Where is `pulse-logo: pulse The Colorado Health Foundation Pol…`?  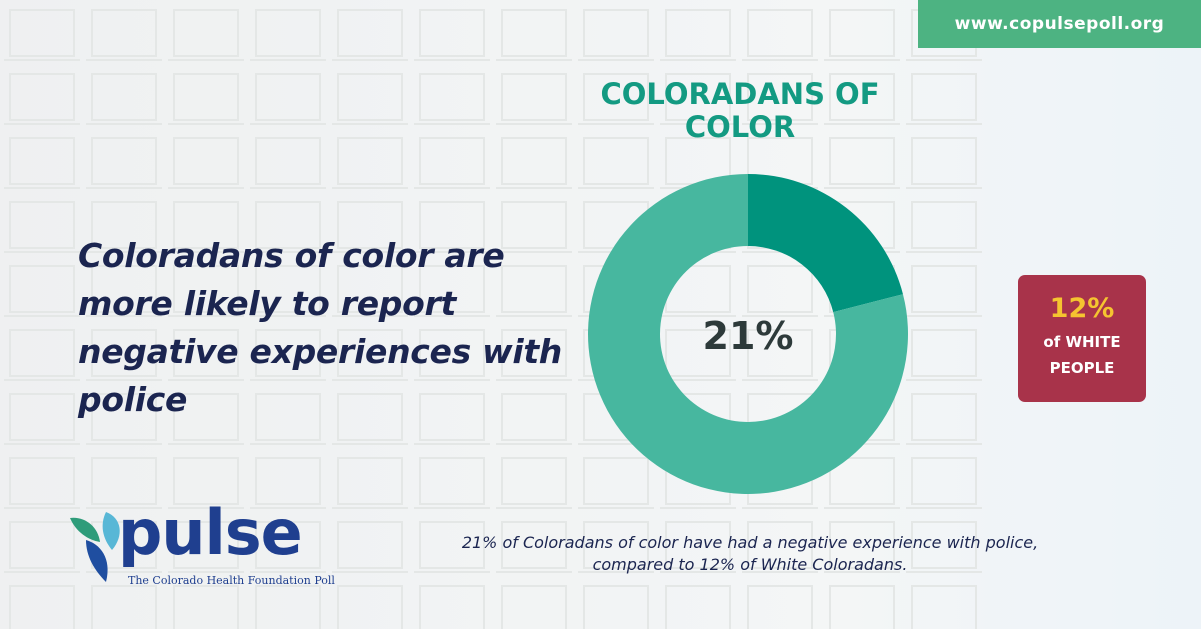 pulse-logo: pulse The Colorado Health Foundation Pol… is located at coordinates (211, 545).